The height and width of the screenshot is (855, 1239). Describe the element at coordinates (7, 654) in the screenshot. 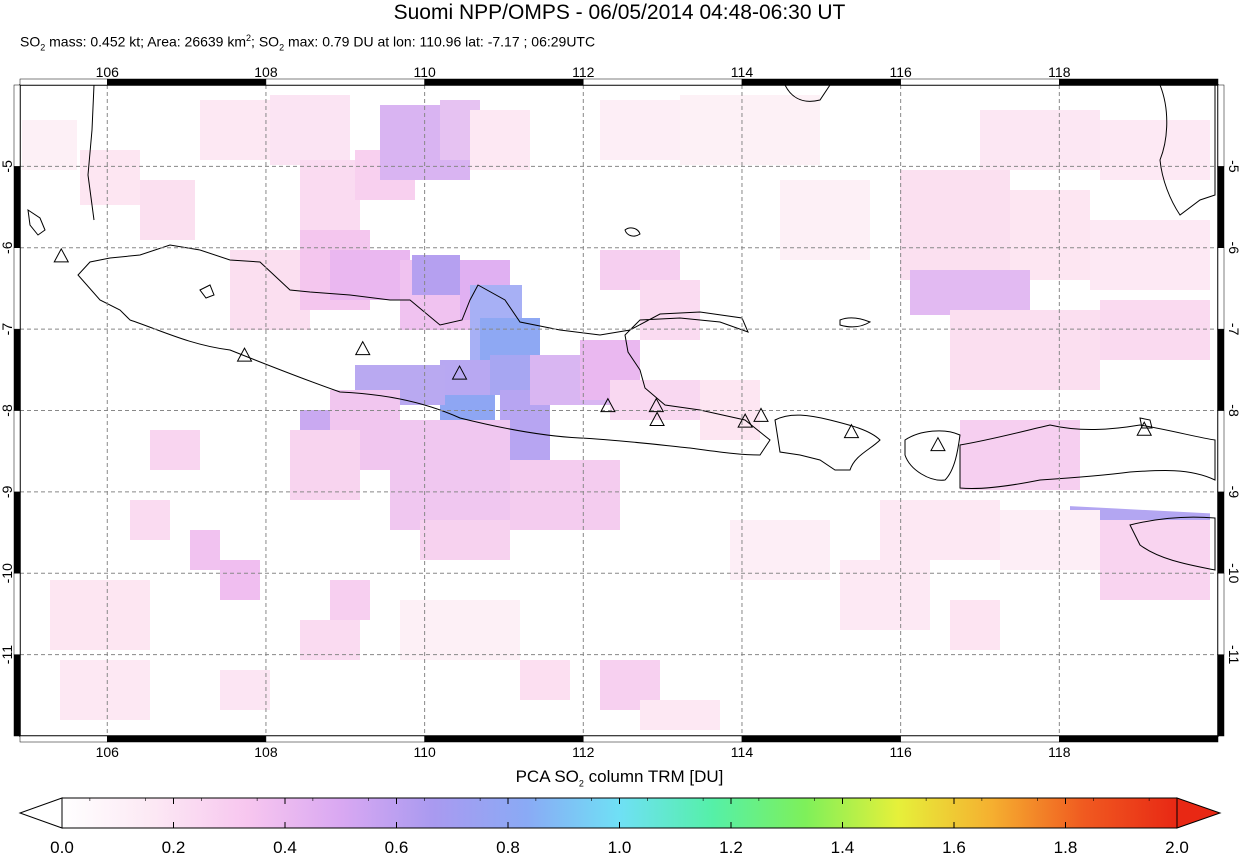

I see `lat-label-left: -11` at that location.